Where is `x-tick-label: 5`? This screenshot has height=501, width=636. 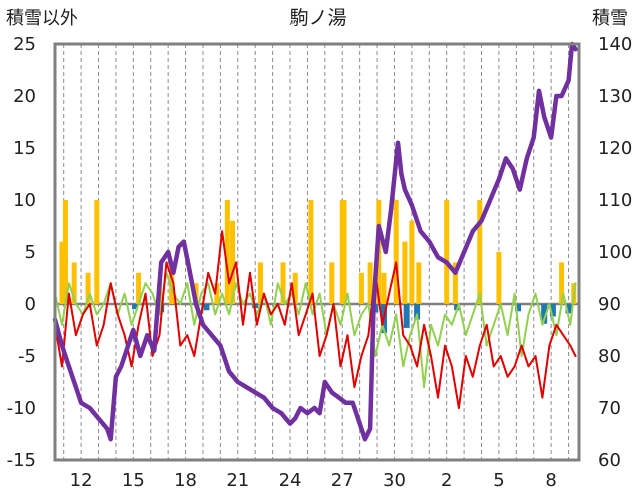
x-tick-label: 5 is located at coordinates (498, 480).